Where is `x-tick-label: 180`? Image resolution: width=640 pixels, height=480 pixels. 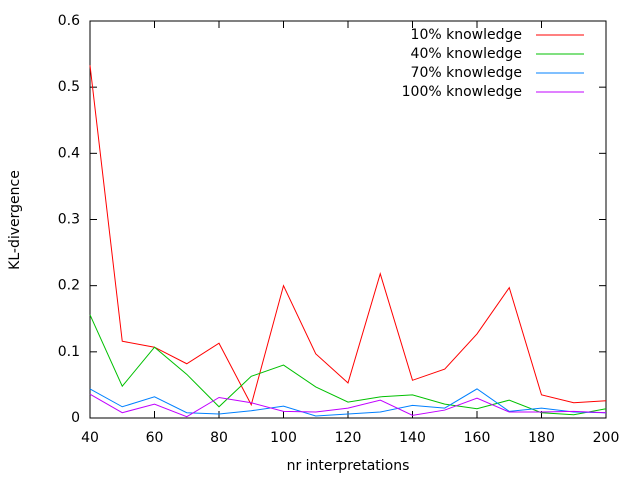 x-tick-label: 180 is located at coordinates (541, 438).